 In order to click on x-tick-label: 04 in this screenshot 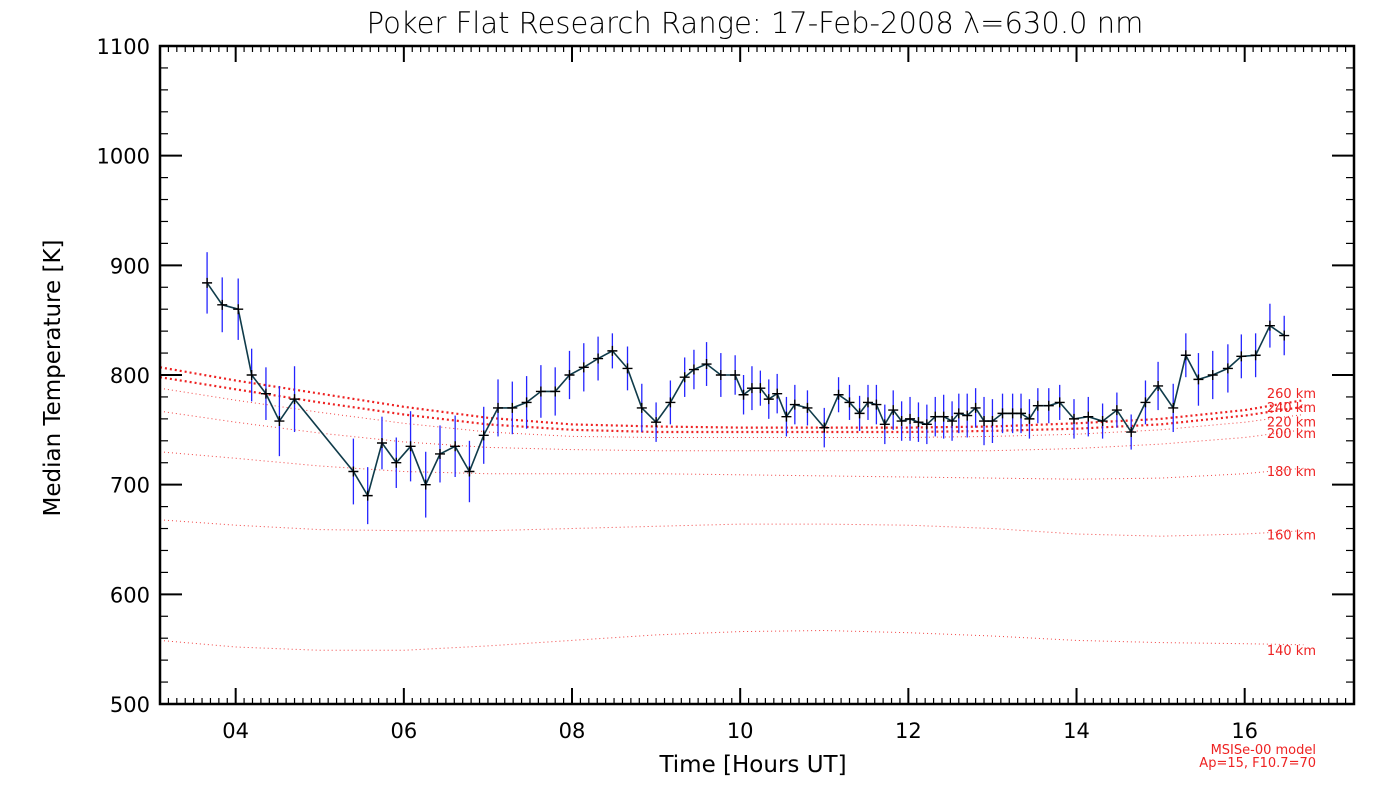, I will do `click(235, 731)`.